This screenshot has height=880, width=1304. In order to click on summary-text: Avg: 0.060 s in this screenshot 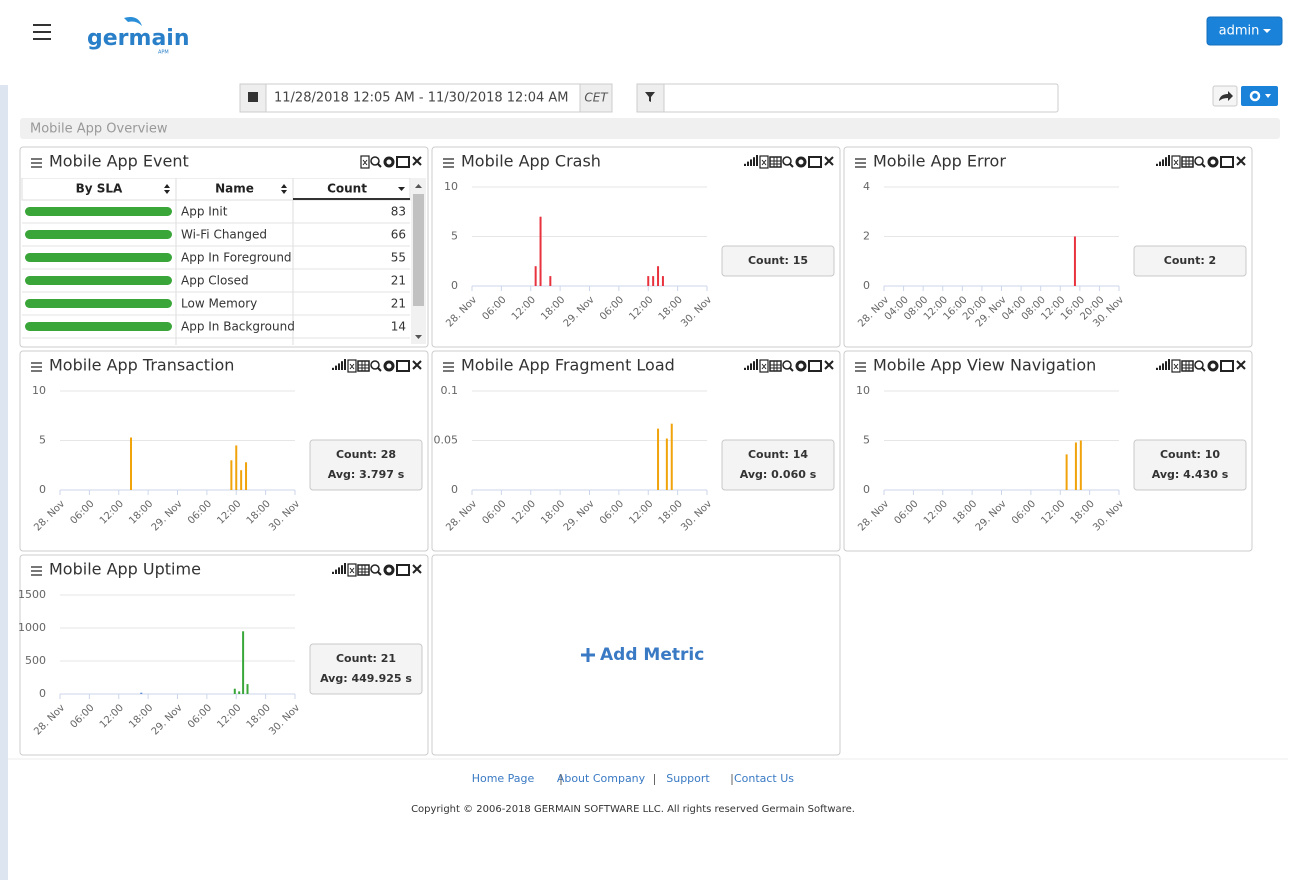, I will do `click(778, 474)`.